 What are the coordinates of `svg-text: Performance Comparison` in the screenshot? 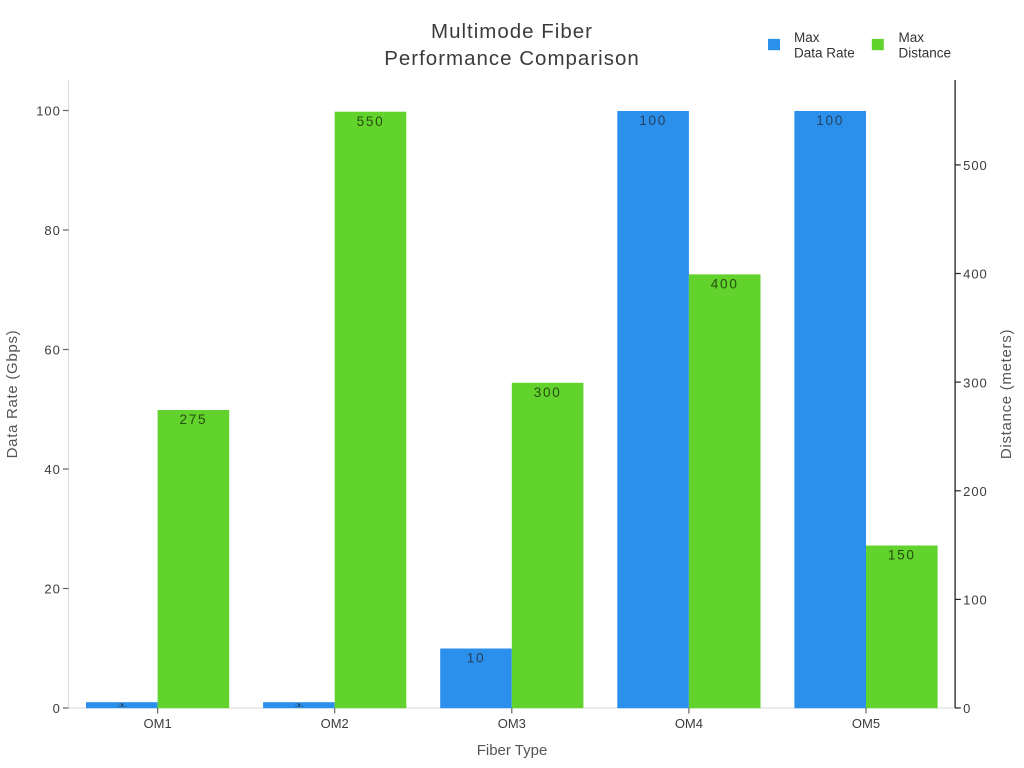 It's located at (512, 58).